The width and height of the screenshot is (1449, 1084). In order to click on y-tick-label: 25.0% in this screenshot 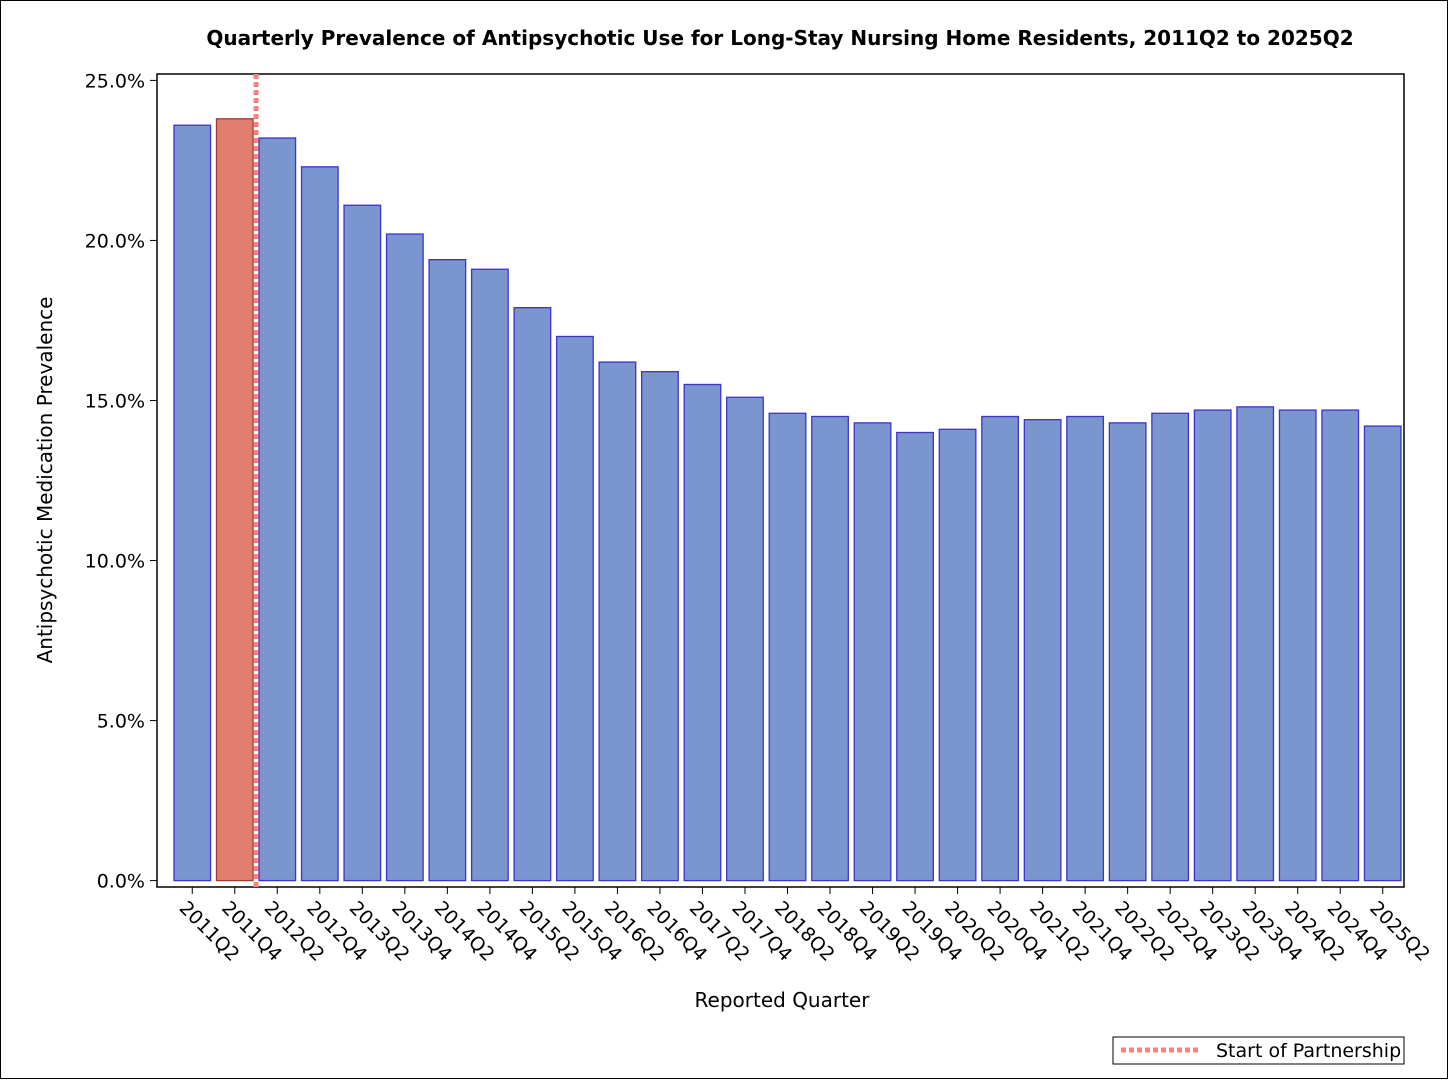, I will do `click(115, 81)`.